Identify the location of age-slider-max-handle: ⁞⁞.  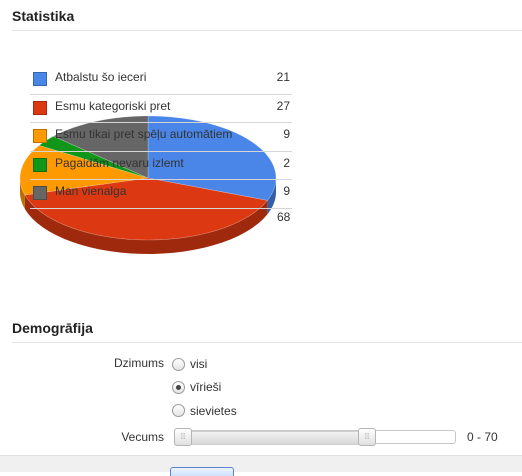
(367, 437).